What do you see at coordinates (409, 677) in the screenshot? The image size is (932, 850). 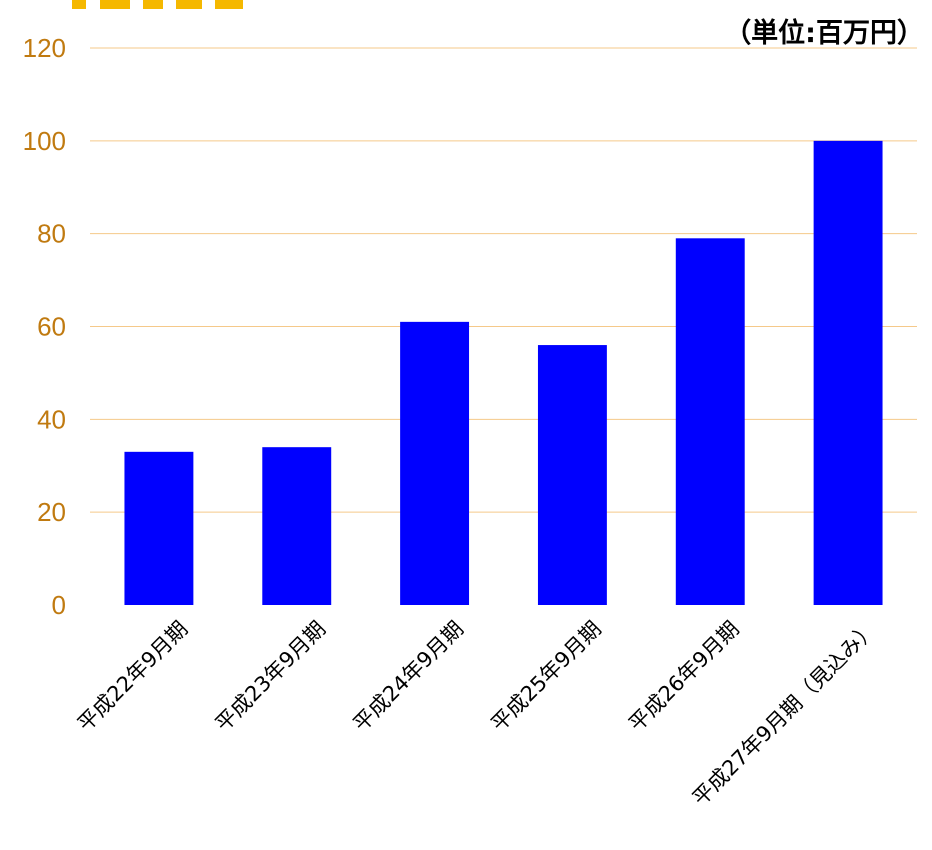 I see `x-tick-label: 平成24年9月期` at bounding box center [409, 677].